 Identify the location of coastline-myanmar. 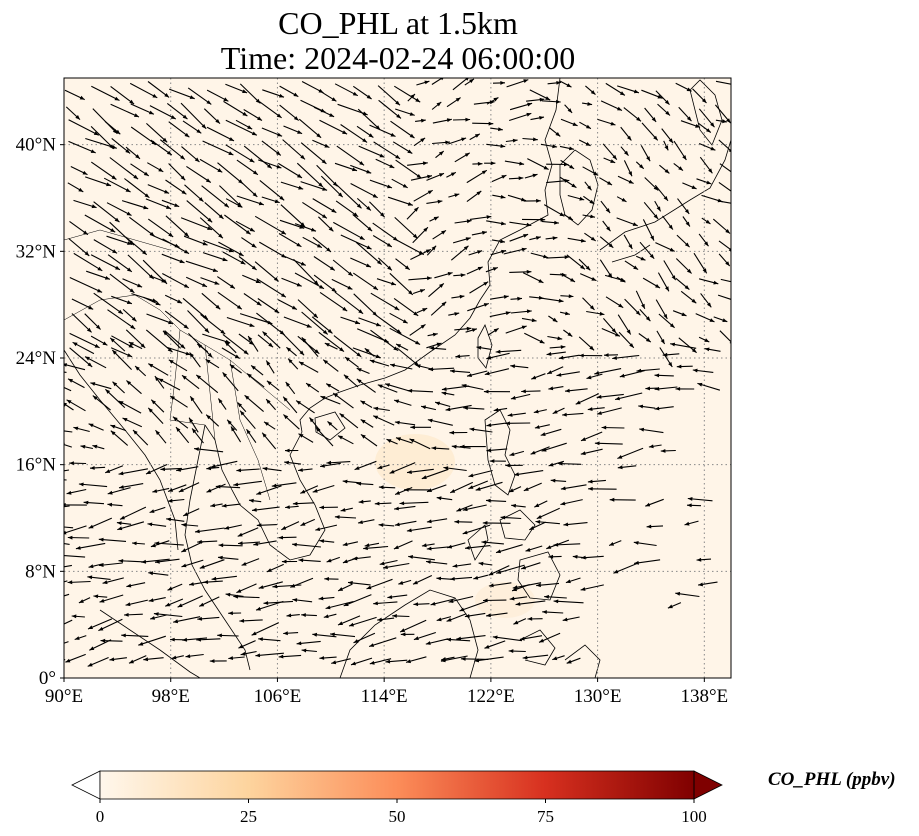
(121, 450).